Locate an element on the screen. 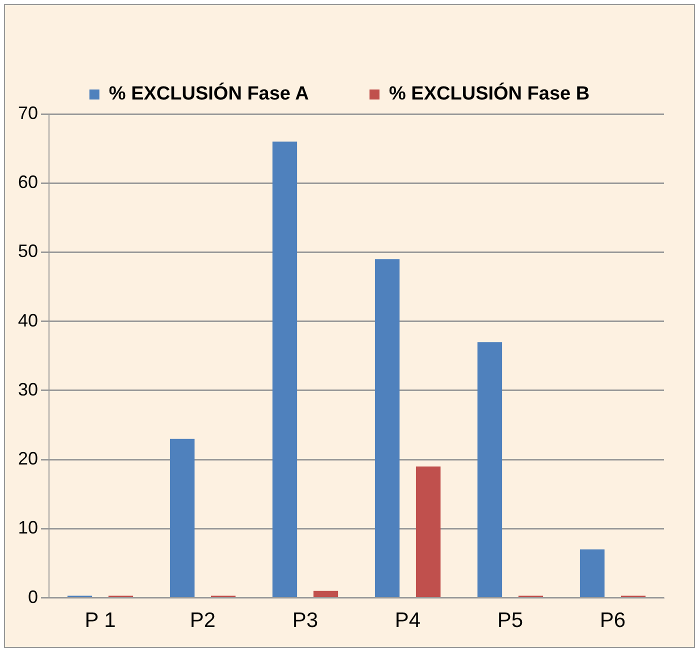 This screenshot has height=652, width=699. y-tick-label: 10 is located at coordinates (28, 528).